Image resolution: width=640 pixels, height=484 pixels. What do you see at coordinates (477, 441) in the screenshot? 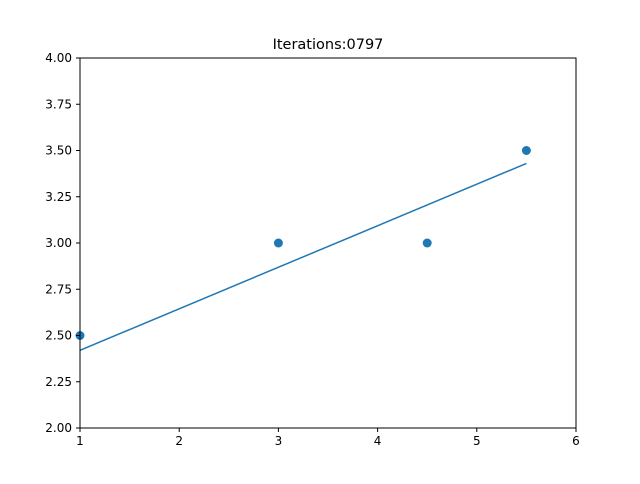
I see `x-tick-label: 5` at bounding box center [477, 441].